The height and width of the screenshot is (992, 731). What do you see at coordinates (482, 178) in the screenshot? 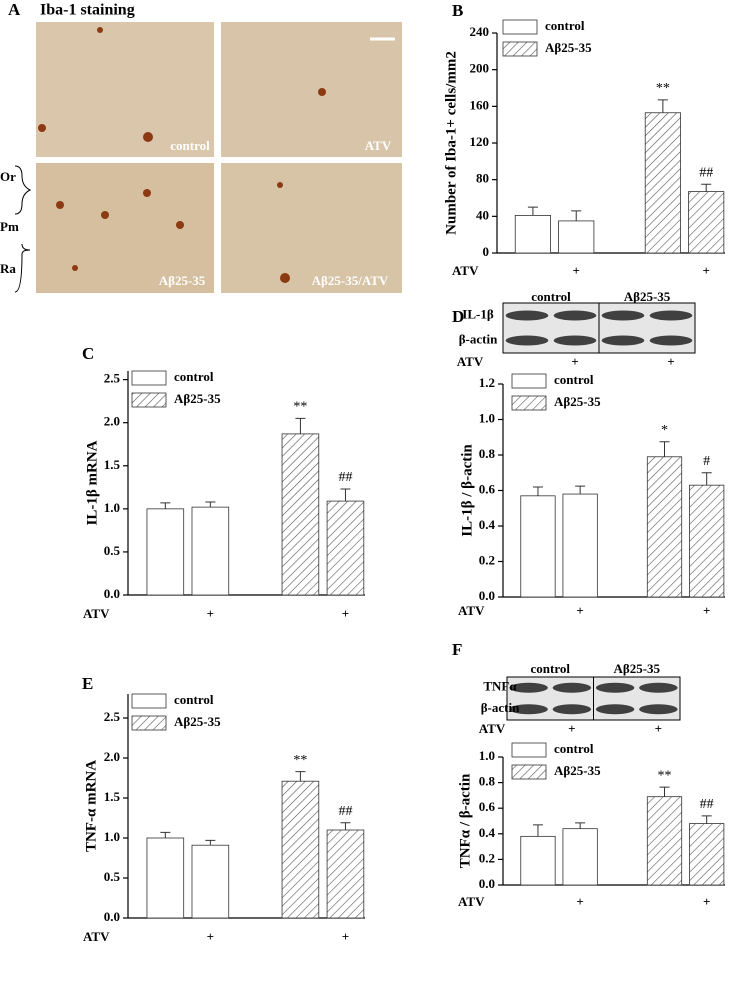
I see `y-tick-label: 80` at bounding box center [482, 178].